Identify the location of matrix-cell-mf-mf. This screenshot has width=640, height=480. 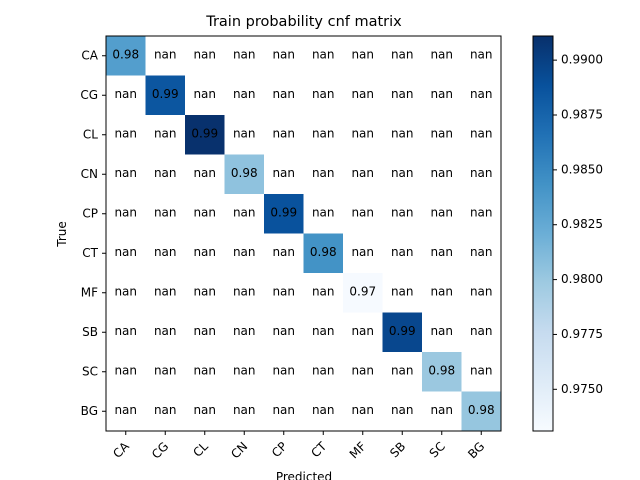
(363, 293).